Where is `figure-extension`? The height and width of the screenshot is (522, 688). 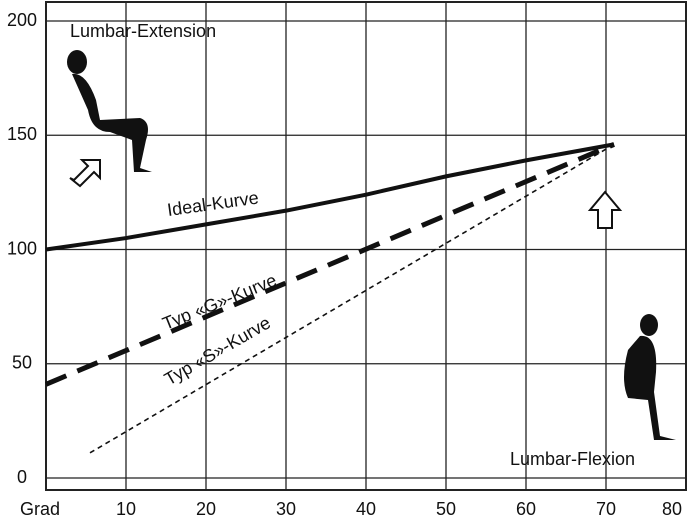 figure-extension is located at coordinates (109, 111).